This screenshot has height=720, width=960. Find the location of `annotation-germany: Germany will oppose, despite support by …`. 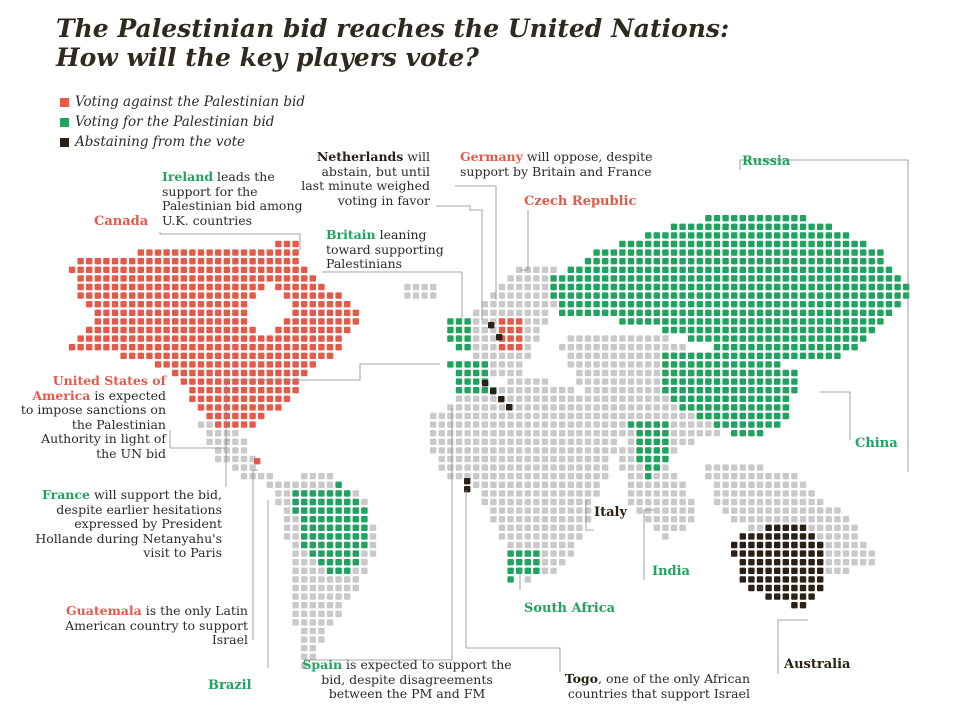

annotation-germany: Germany will oppose, despite support by … is located at coordinates (560, 164).